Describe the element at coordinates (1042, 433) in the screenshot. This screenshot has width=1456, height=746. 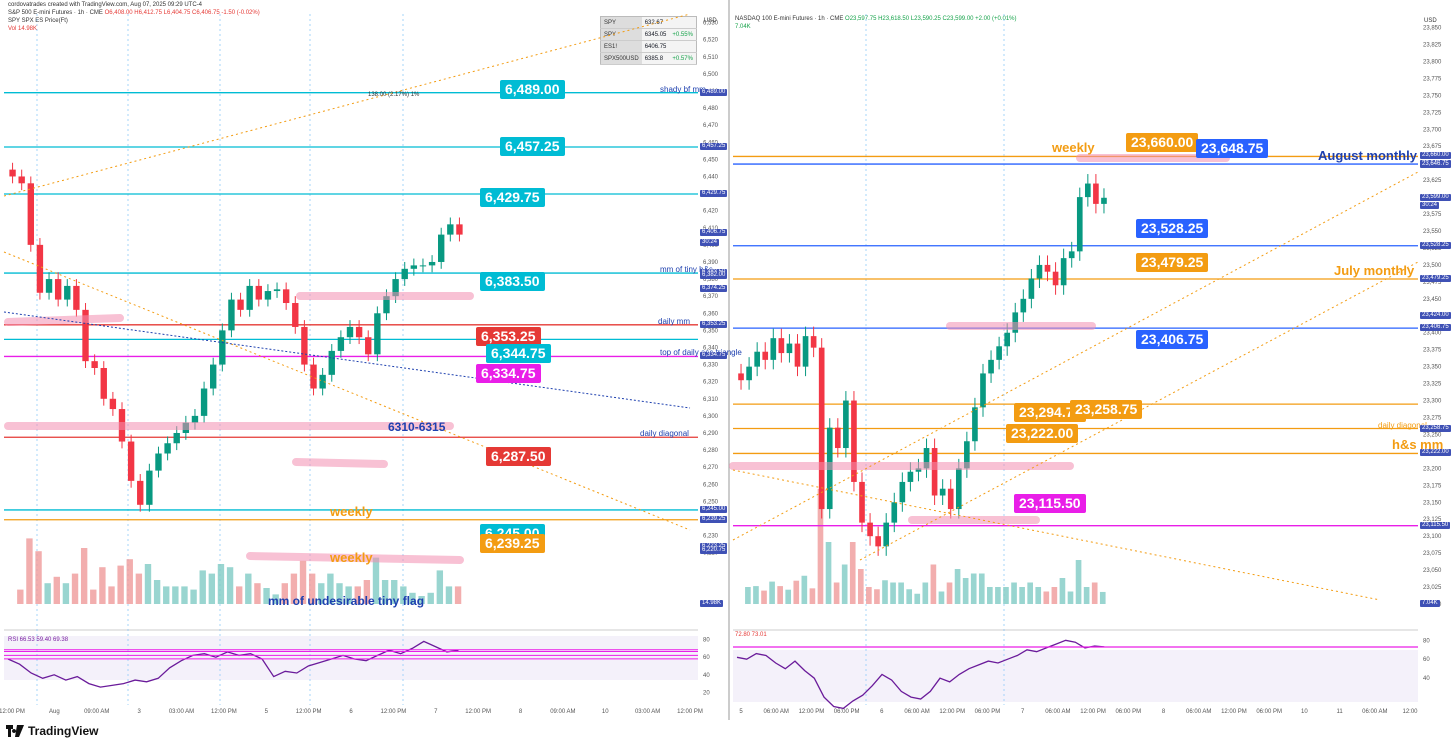
I see `price-tag: 23,222.00` at that location.